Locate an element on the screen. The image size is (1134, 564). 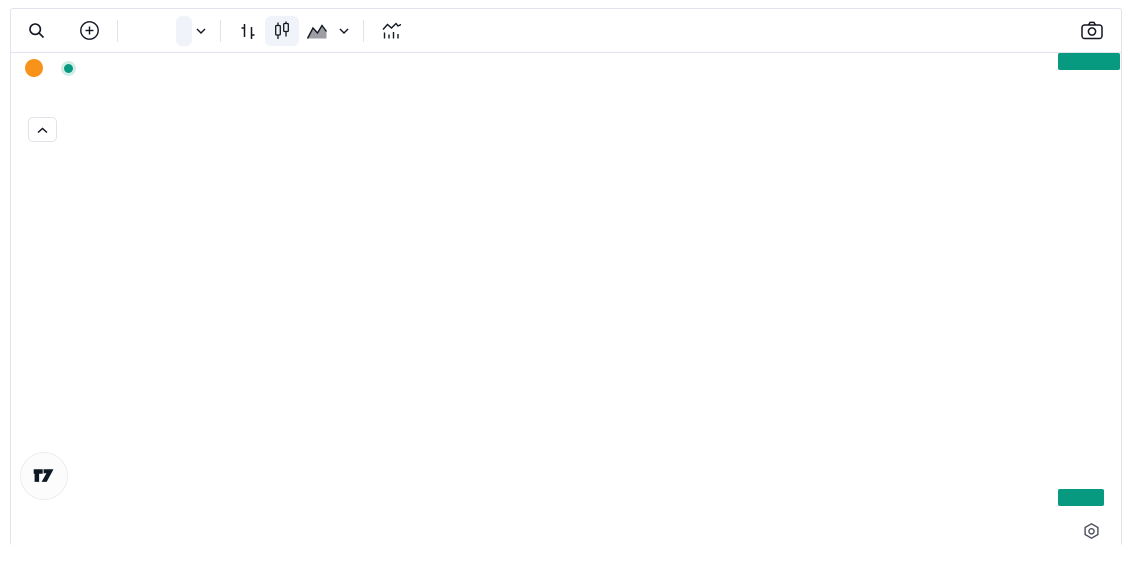
market-status-dot-icon is located at coordinates (68, 68).